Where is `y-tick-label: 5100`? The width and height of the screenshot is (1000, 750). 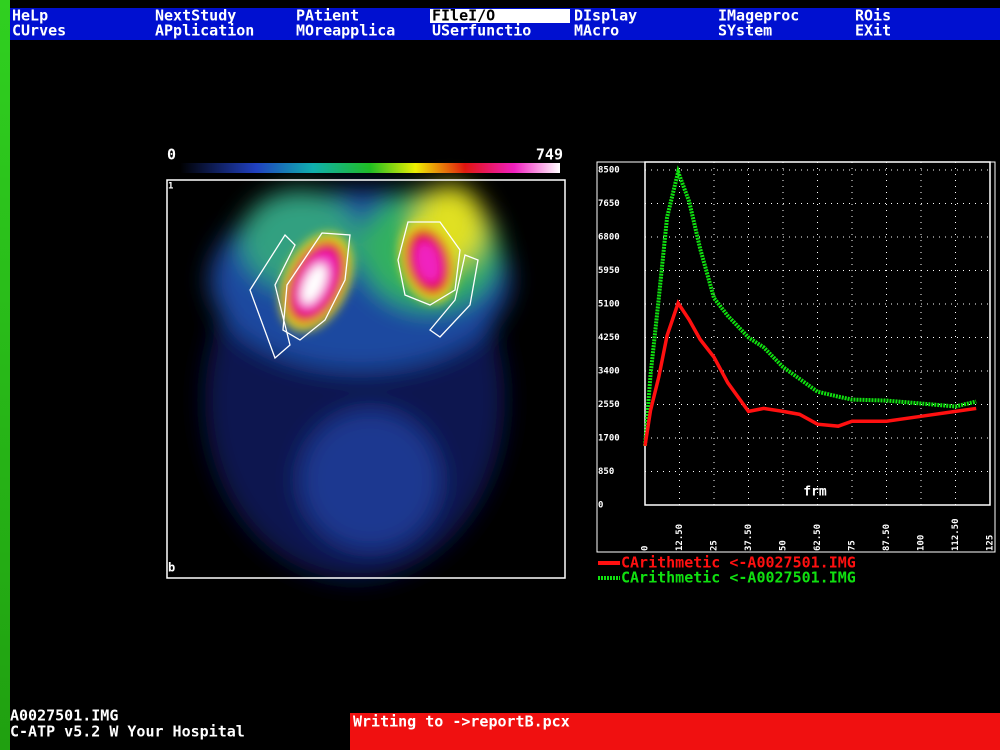
y-tick-label: 5100 is located at coordinates (609, 305).